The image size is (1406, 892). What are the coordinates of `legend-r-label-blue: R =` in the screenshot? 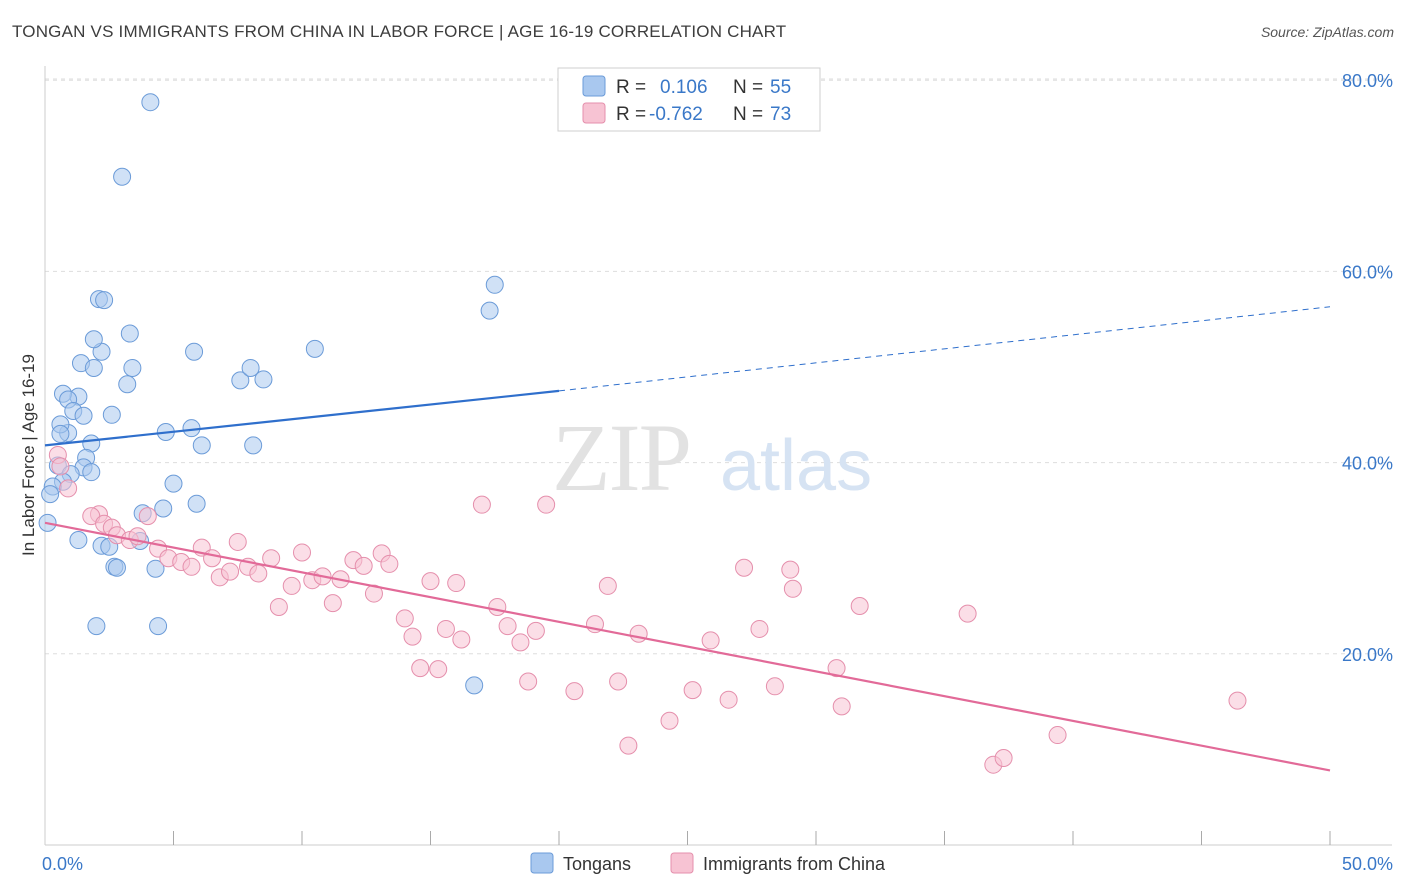 It's located at (631, 87).